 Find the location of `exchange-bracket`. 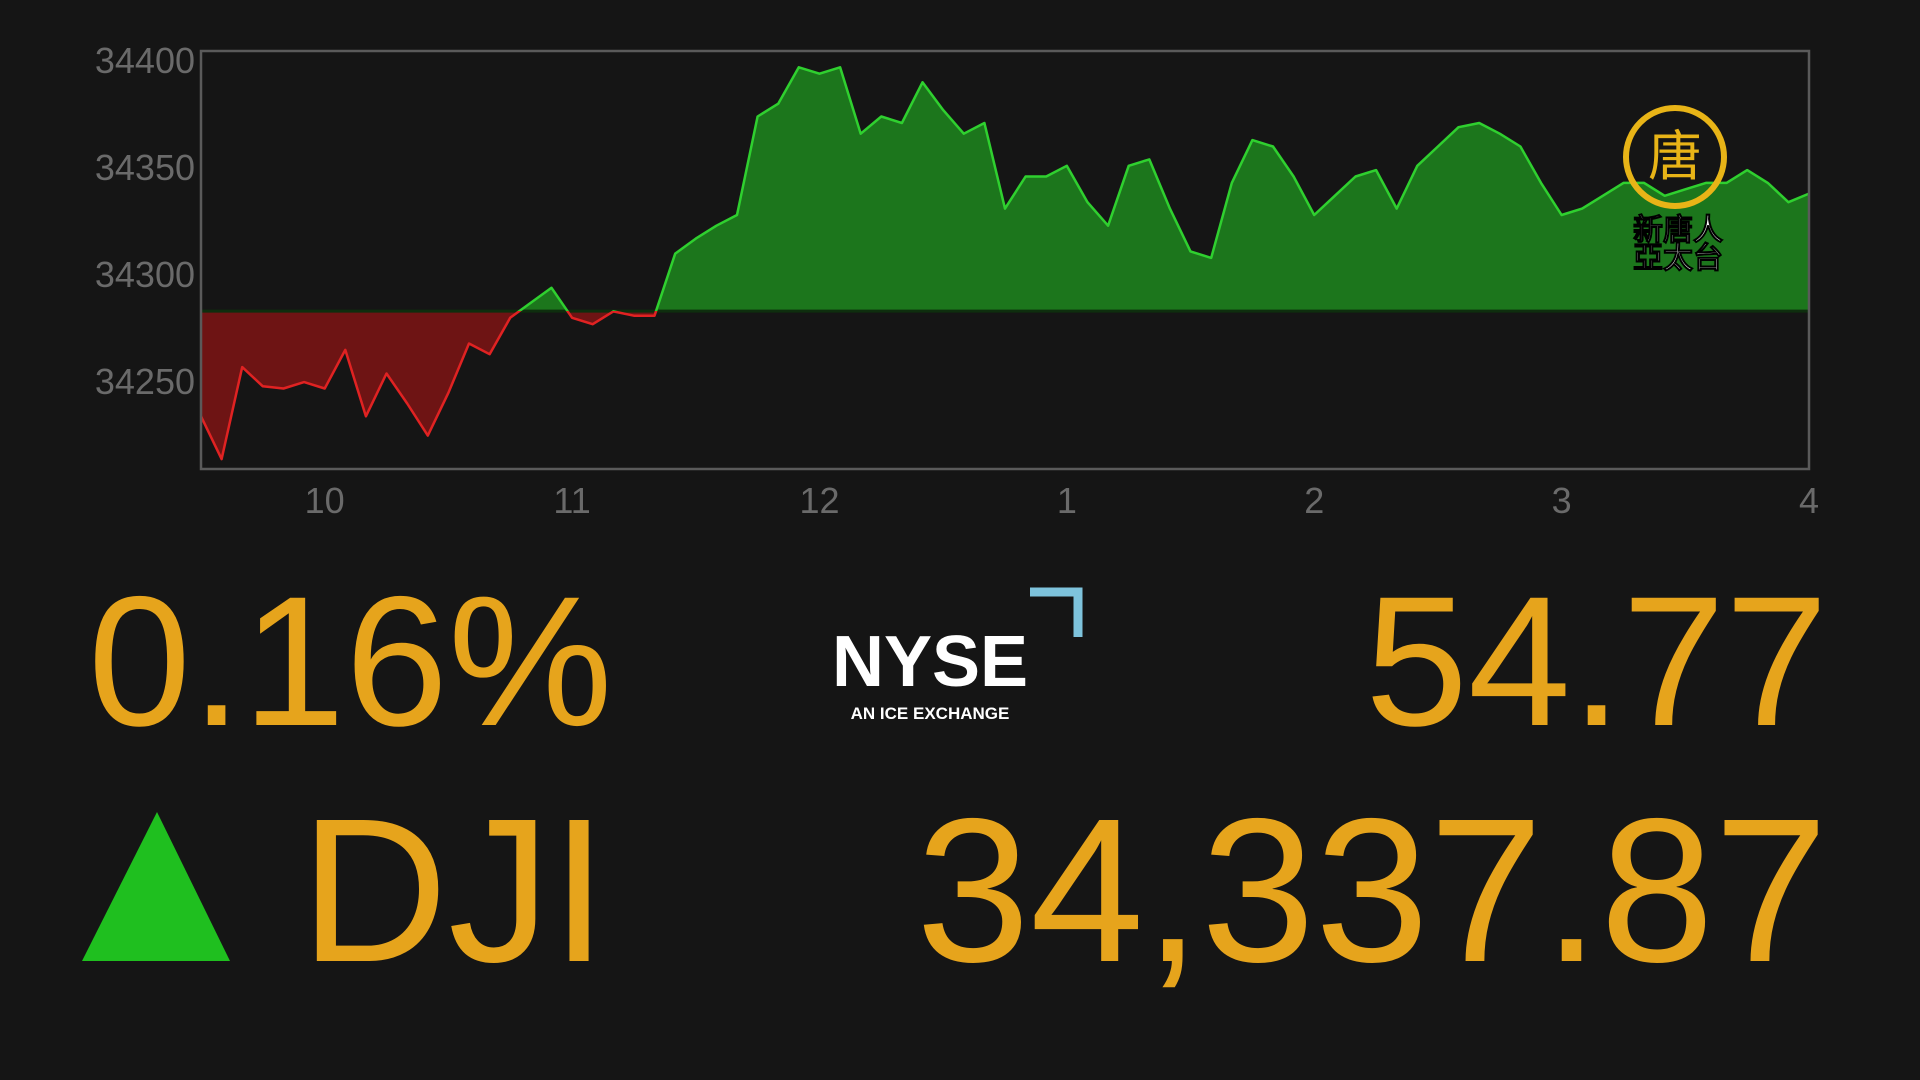

exchange-bracket is located at coordinates (1056, 612).